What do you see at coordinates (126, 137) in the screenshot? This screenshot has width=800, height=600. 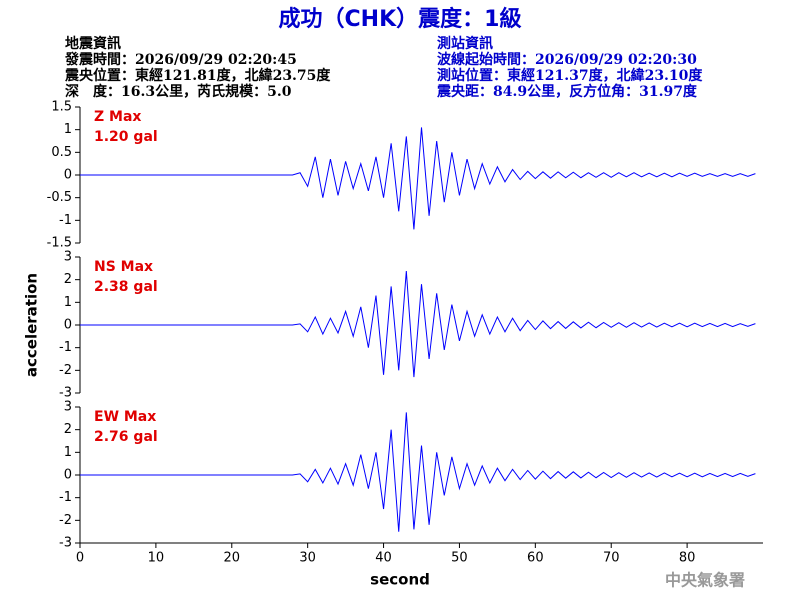 I see `max-annotation: 1.20 gal` at bounding box center [126, 137].